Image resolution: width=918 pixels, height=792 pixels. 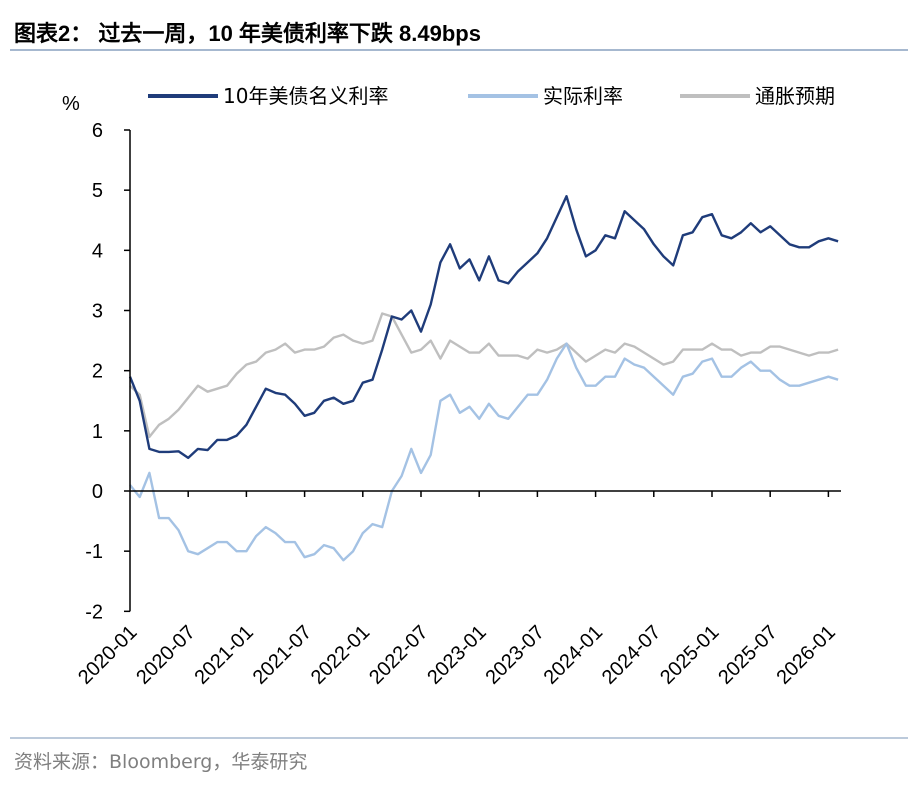 What do you see at coordinates (97, 312) in the screenshot?
I see `y-tick-label: 3` at bounding box center [97, 312].